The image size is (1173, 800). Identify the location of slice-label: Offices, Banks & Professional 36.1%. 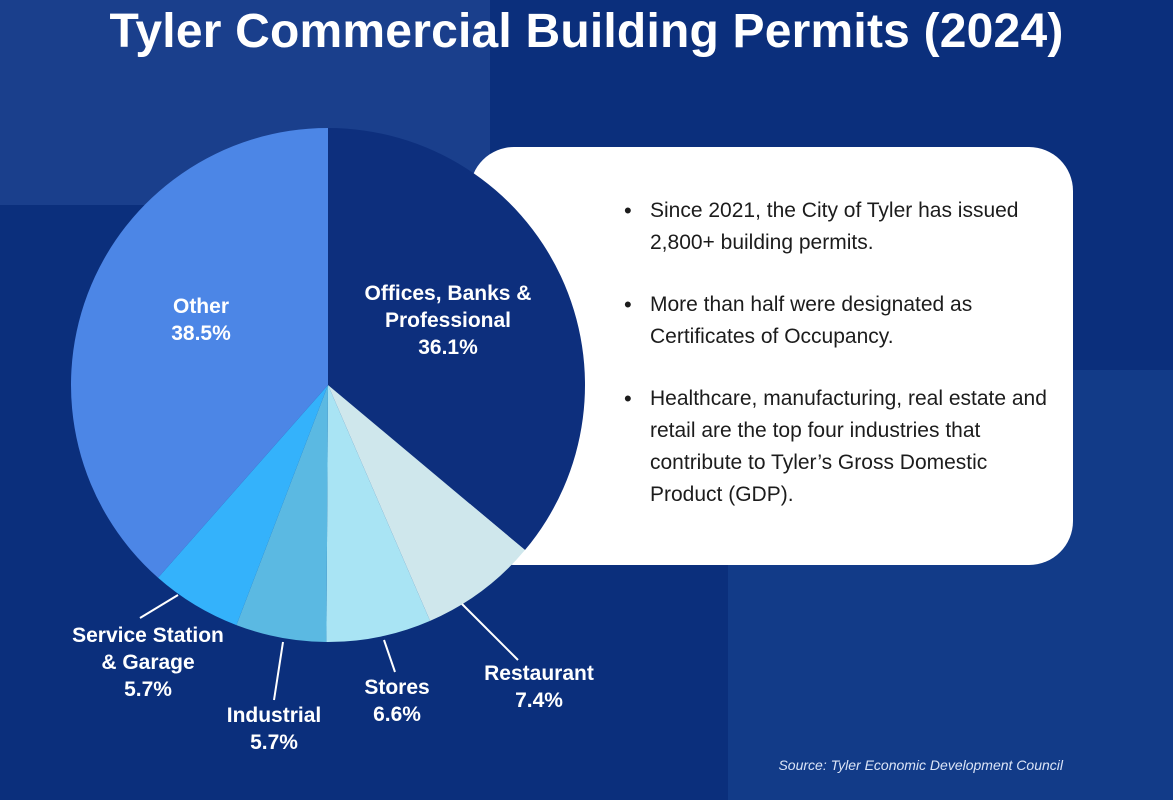
(448, 320).